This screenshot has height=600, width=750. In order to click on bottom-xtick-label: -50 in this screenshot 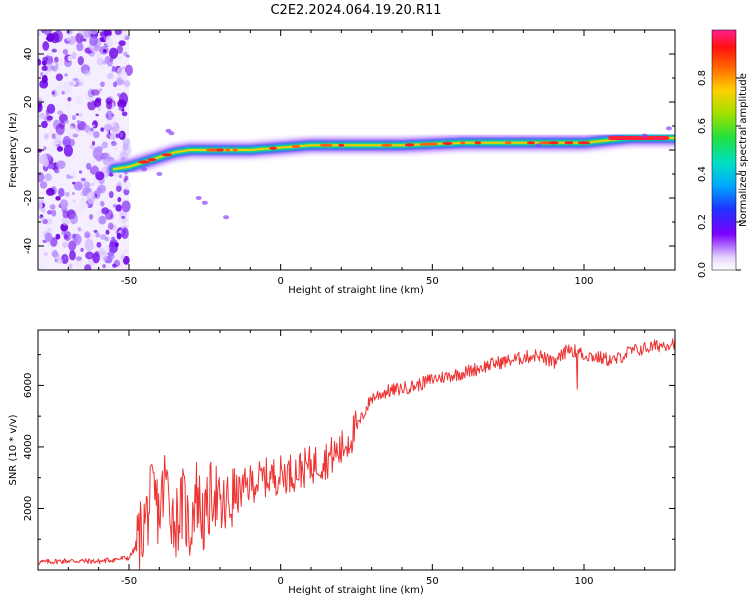, I will do `click(129, 581)`.